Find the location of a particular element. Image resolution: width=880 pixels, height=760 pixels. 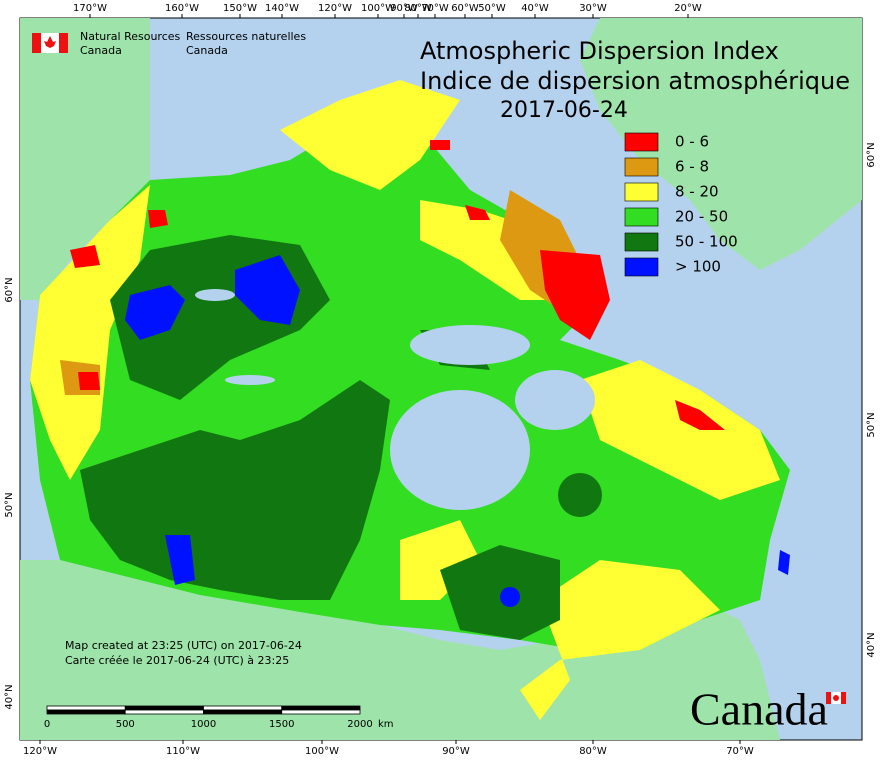

scale-bar: 0 500 1000 1500 2000 km is located at coordinates (219, 717).